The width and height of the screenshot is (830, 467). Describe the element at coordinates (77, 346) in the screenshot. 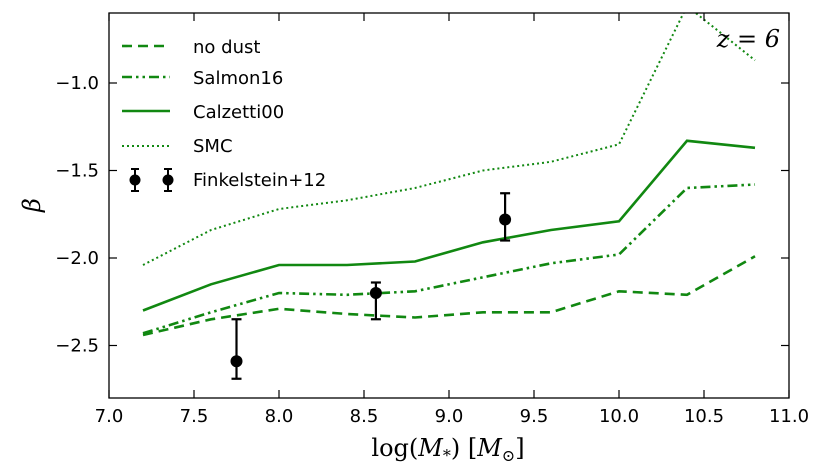

I see `y-tick-label: −2.5` at that location.